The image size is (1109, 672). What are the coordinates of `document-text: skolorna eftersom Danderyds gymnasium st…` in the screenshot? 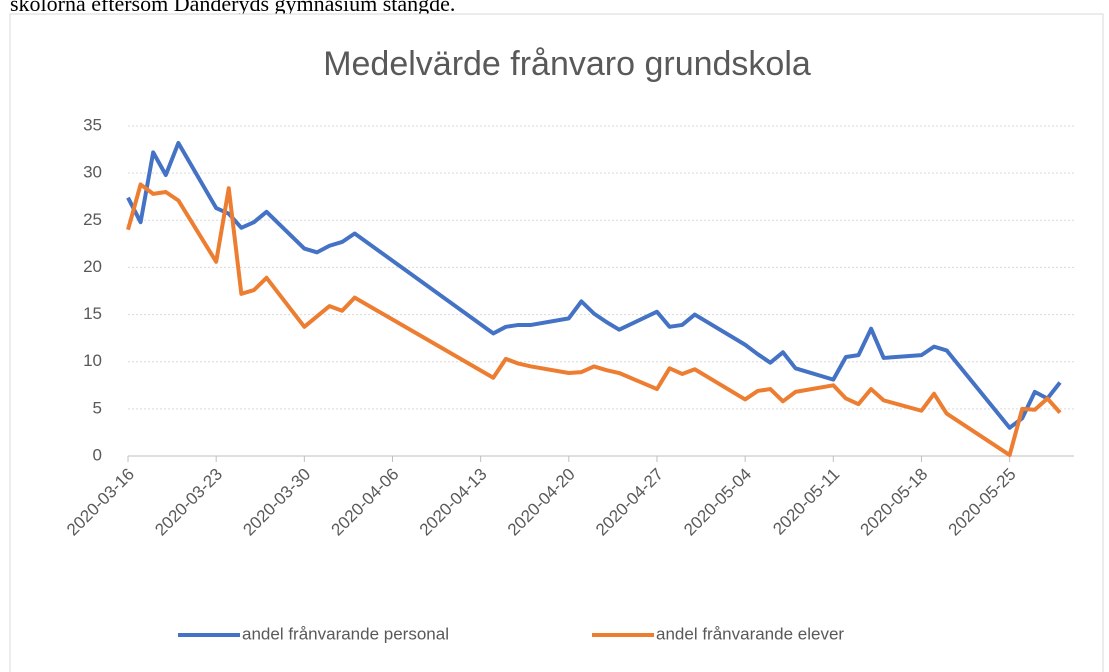 It's located at (233, 8).